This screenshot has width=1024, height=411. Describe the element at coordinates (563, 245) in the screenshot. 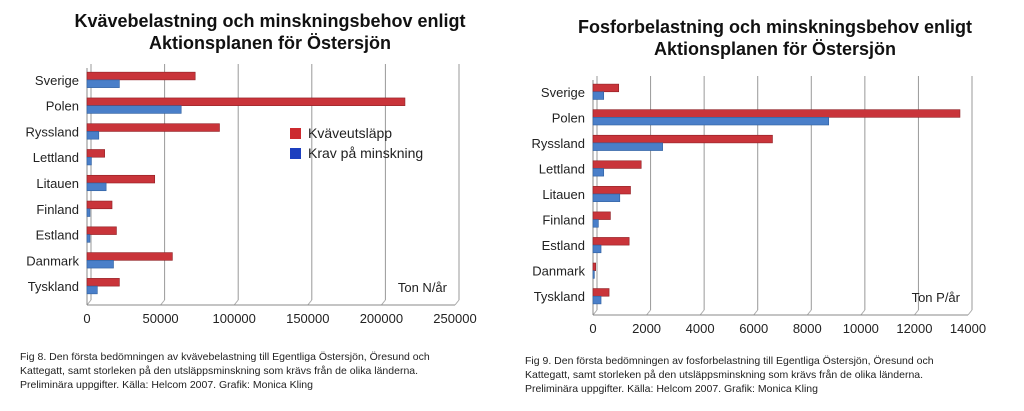

I see `category-label: Estland` at that location.